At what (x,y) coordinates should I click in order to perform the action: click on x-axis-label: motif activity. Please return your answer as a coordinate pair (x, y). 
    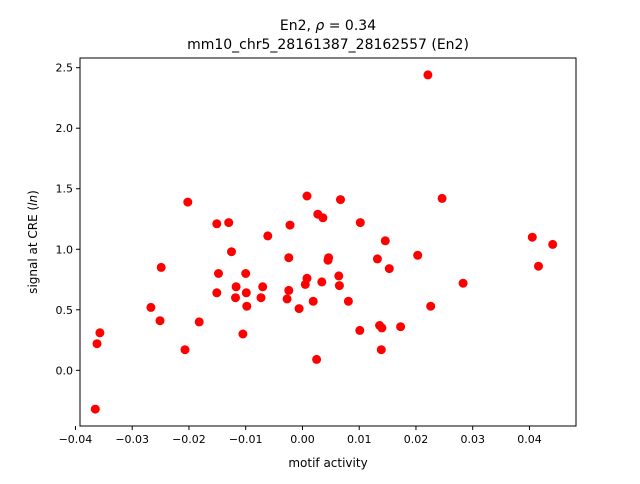
    Looking at the image, I should click on (327, 463).